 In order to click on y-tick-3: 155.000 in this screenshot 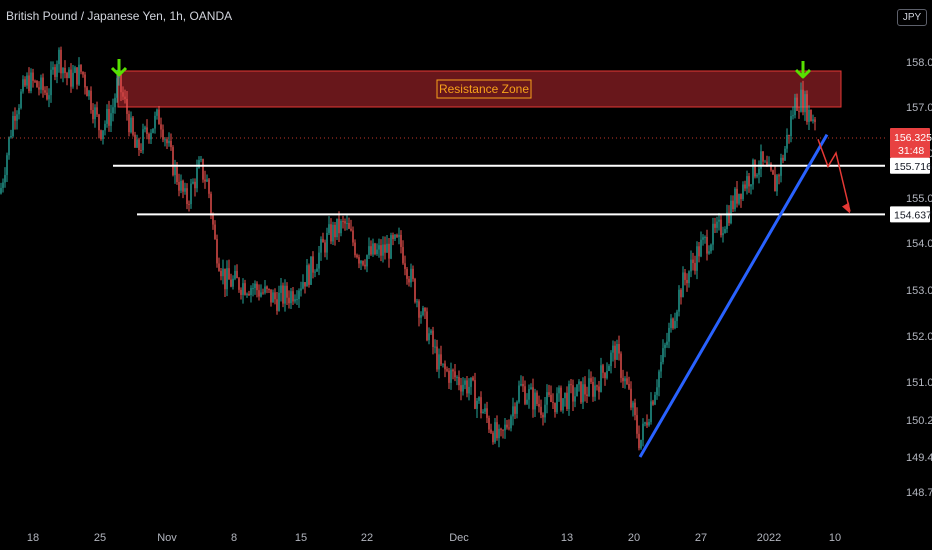, I will do `click(919, 199)`.